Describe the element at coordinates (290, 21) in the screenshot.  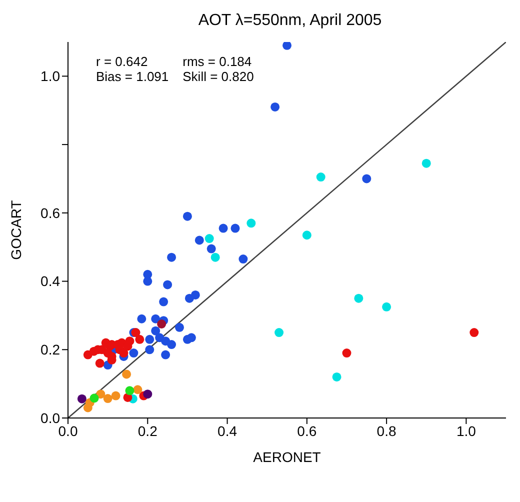
I see `chart-title: AOT λ=550nm, April 2005` at that location.